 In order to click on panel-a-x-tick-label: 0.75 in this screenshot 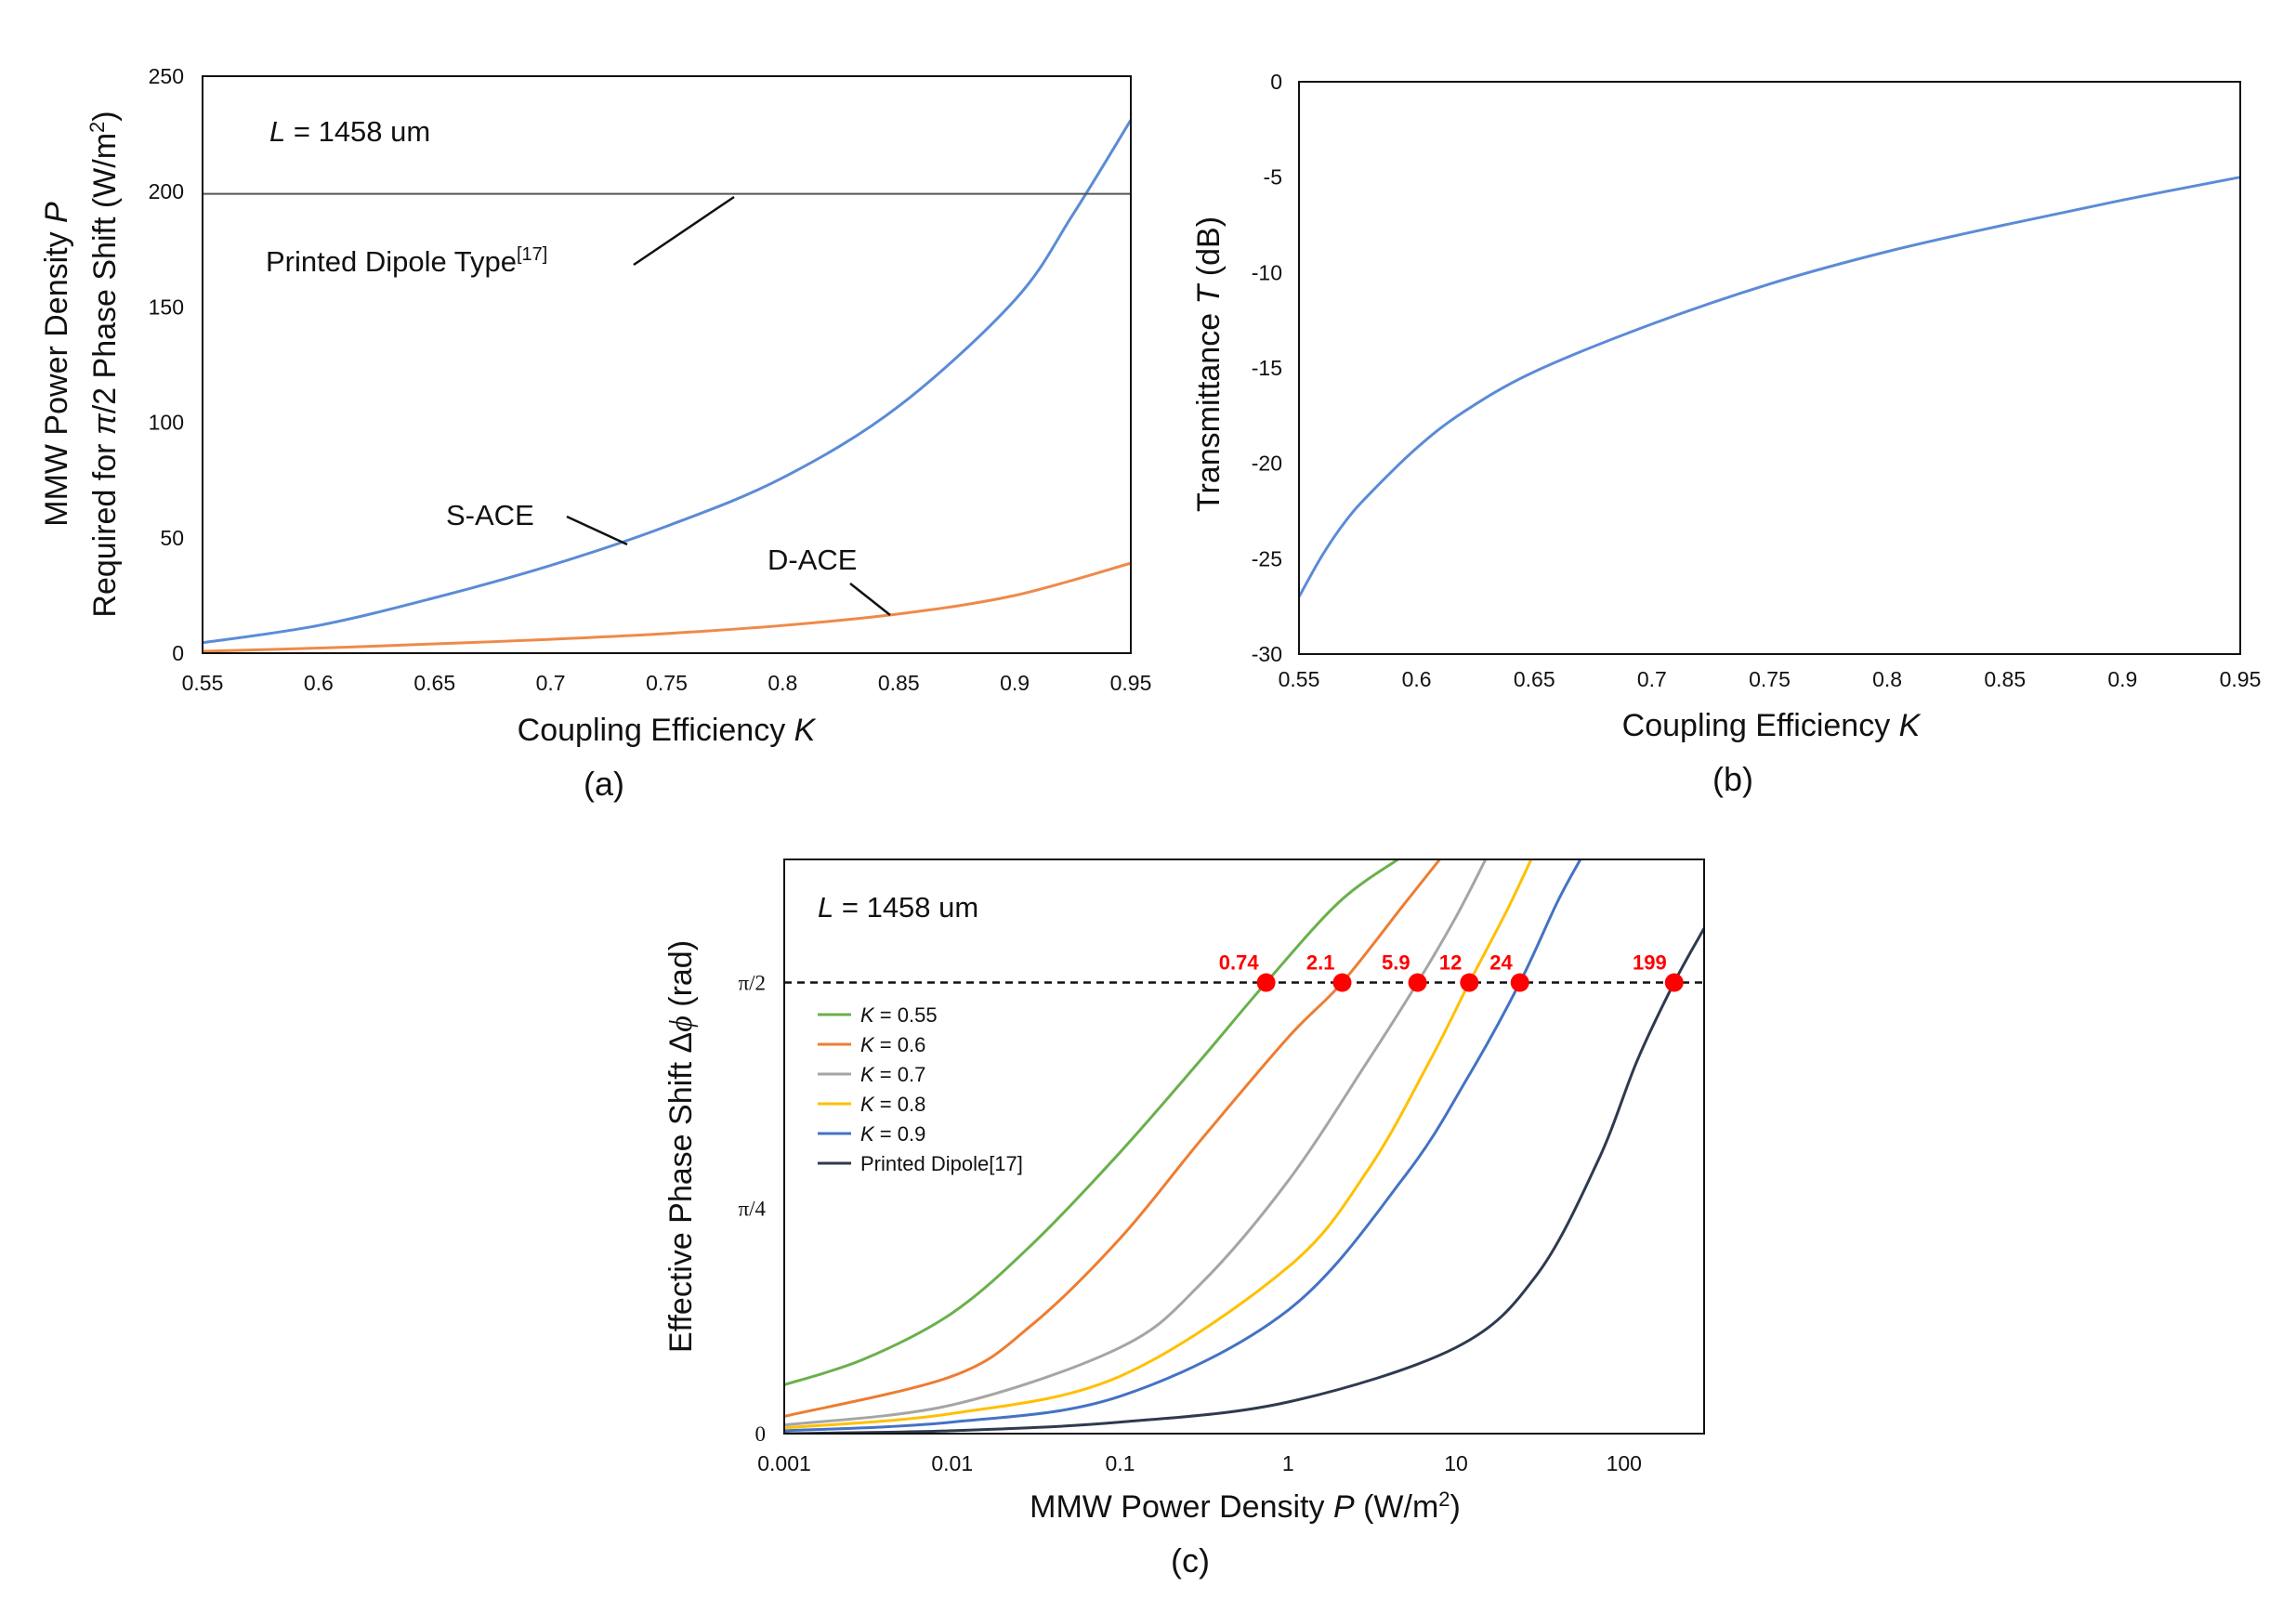, I will do `click(667, 683)`.